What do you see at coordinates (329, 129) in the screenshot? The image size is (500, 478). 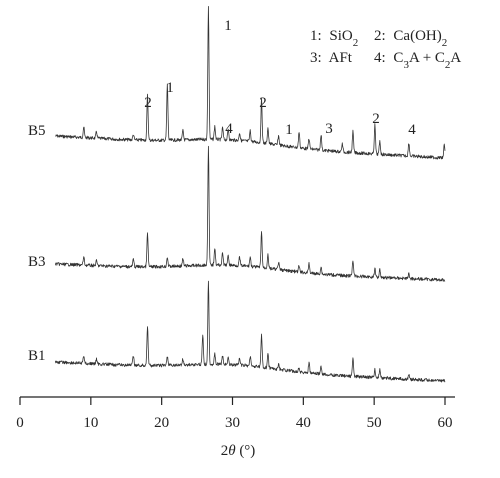 I see `peak-label: 3` at bounding box center [329, 129].